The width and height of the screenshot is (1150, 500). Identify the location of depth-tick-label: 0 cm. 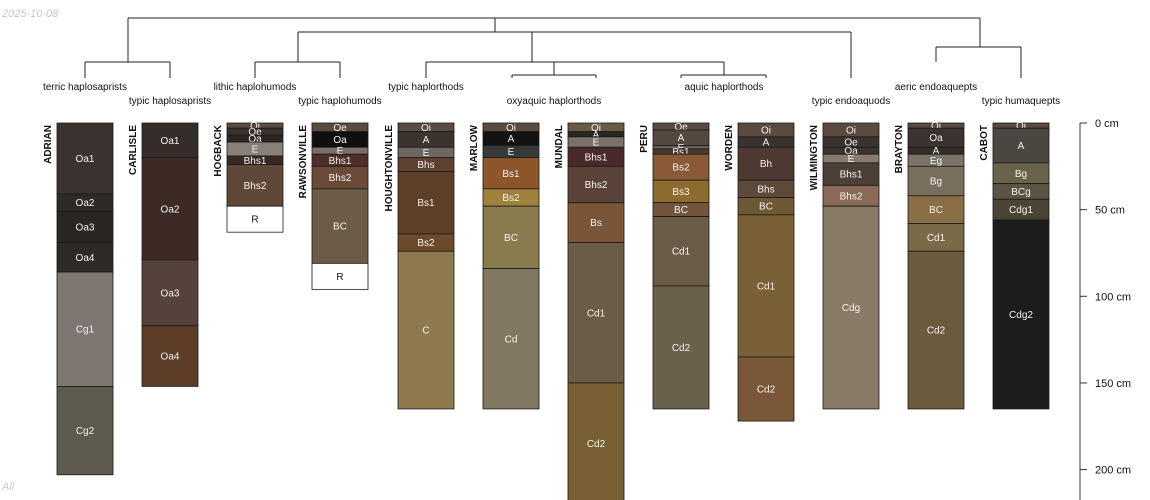
(1107, 124).